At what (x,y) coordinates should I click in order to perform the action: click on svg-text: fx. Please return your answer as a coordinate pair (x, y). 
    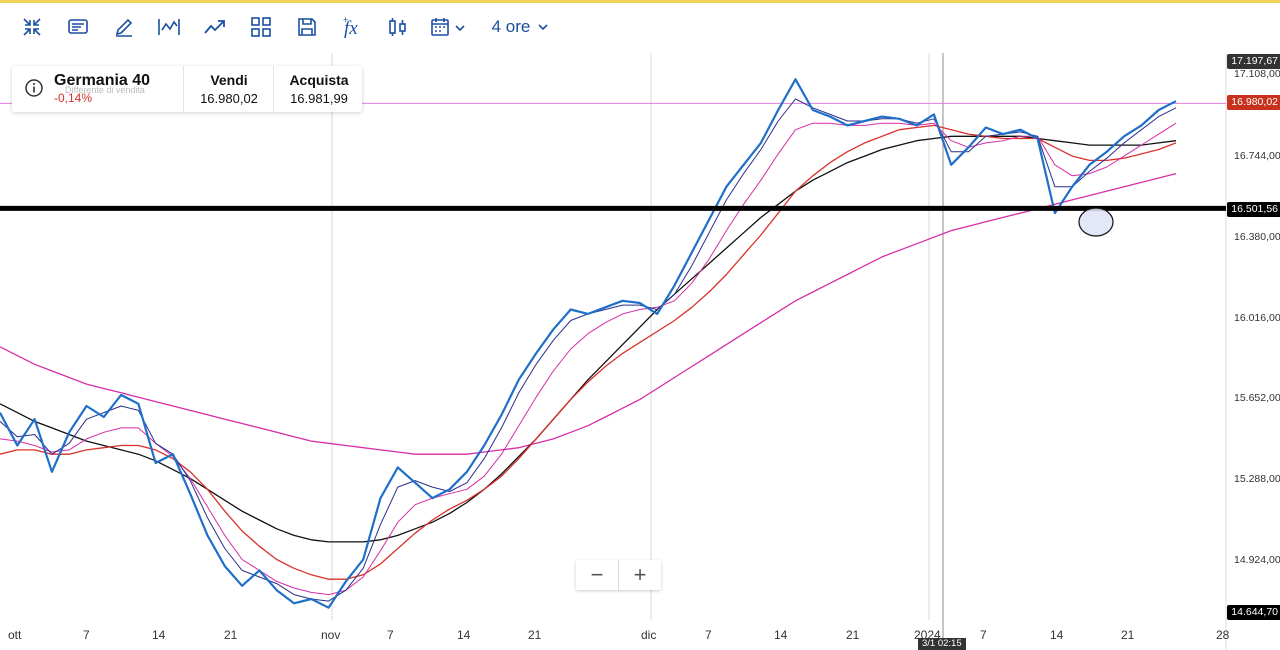
    Looking at the image, I should click on (351, 28).